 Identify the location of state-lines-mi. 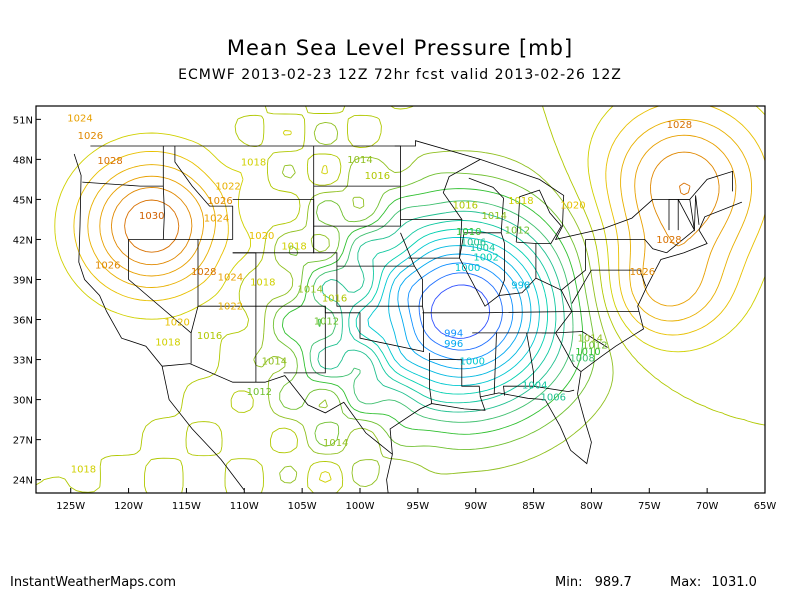
(538, 216).